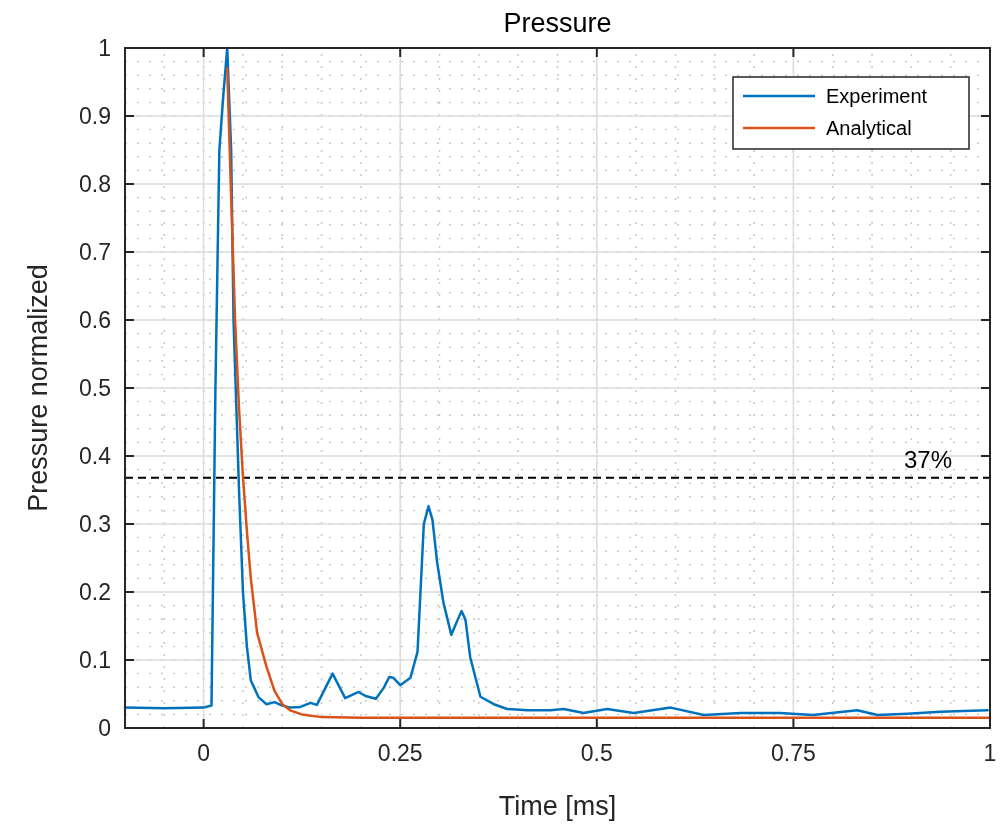  What do you see at coordinates (596, 753) in the screenshot?
I see `x-tick-label: 0.5` at bounding box center [596, 753].